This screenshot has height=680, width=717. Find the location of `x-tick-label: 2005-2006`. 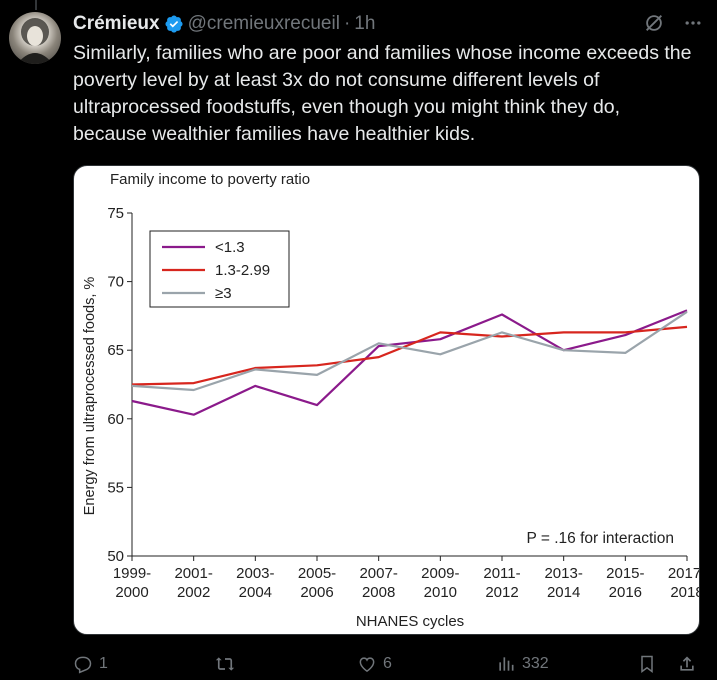

x-tick-label: 2005-2006 is located at coordinates (317, 583).